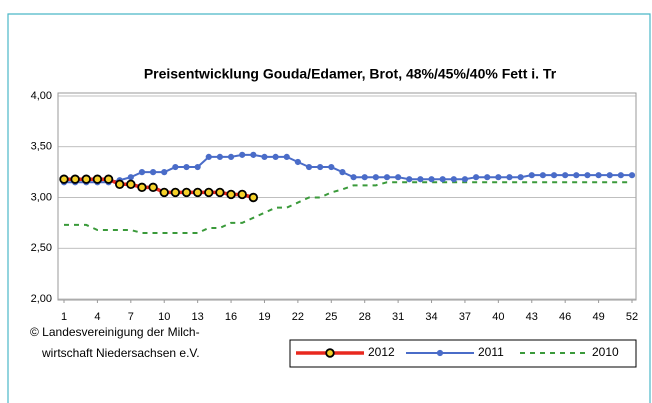  What do you see at coordinates (264, 317) in the screenshot?
I see `x-tick-label: 19` at bounding box center [264, 317].